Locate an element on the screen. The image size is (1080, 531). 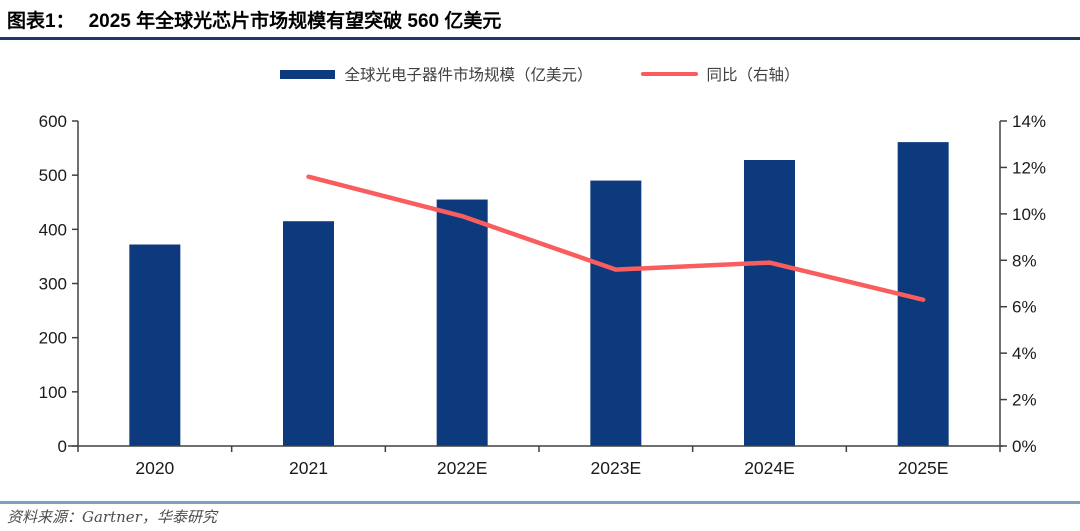
left-axis-tick-label: 200 is located at coordinates (53, 338).